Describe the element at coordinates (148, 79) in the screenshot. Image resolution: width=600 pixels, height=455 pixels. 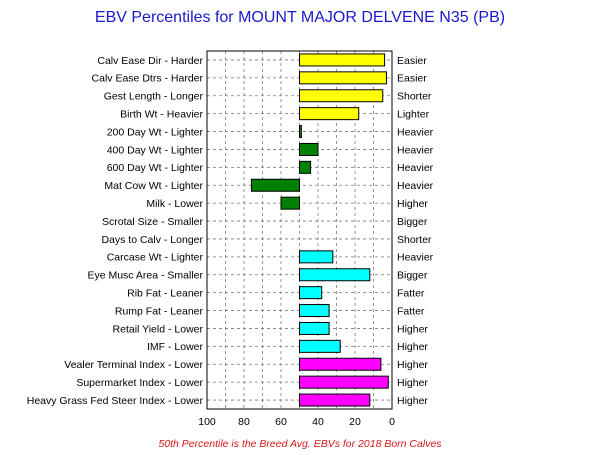
I see `category-label-left: Calv Ease Dtrs - Harder` at that location.